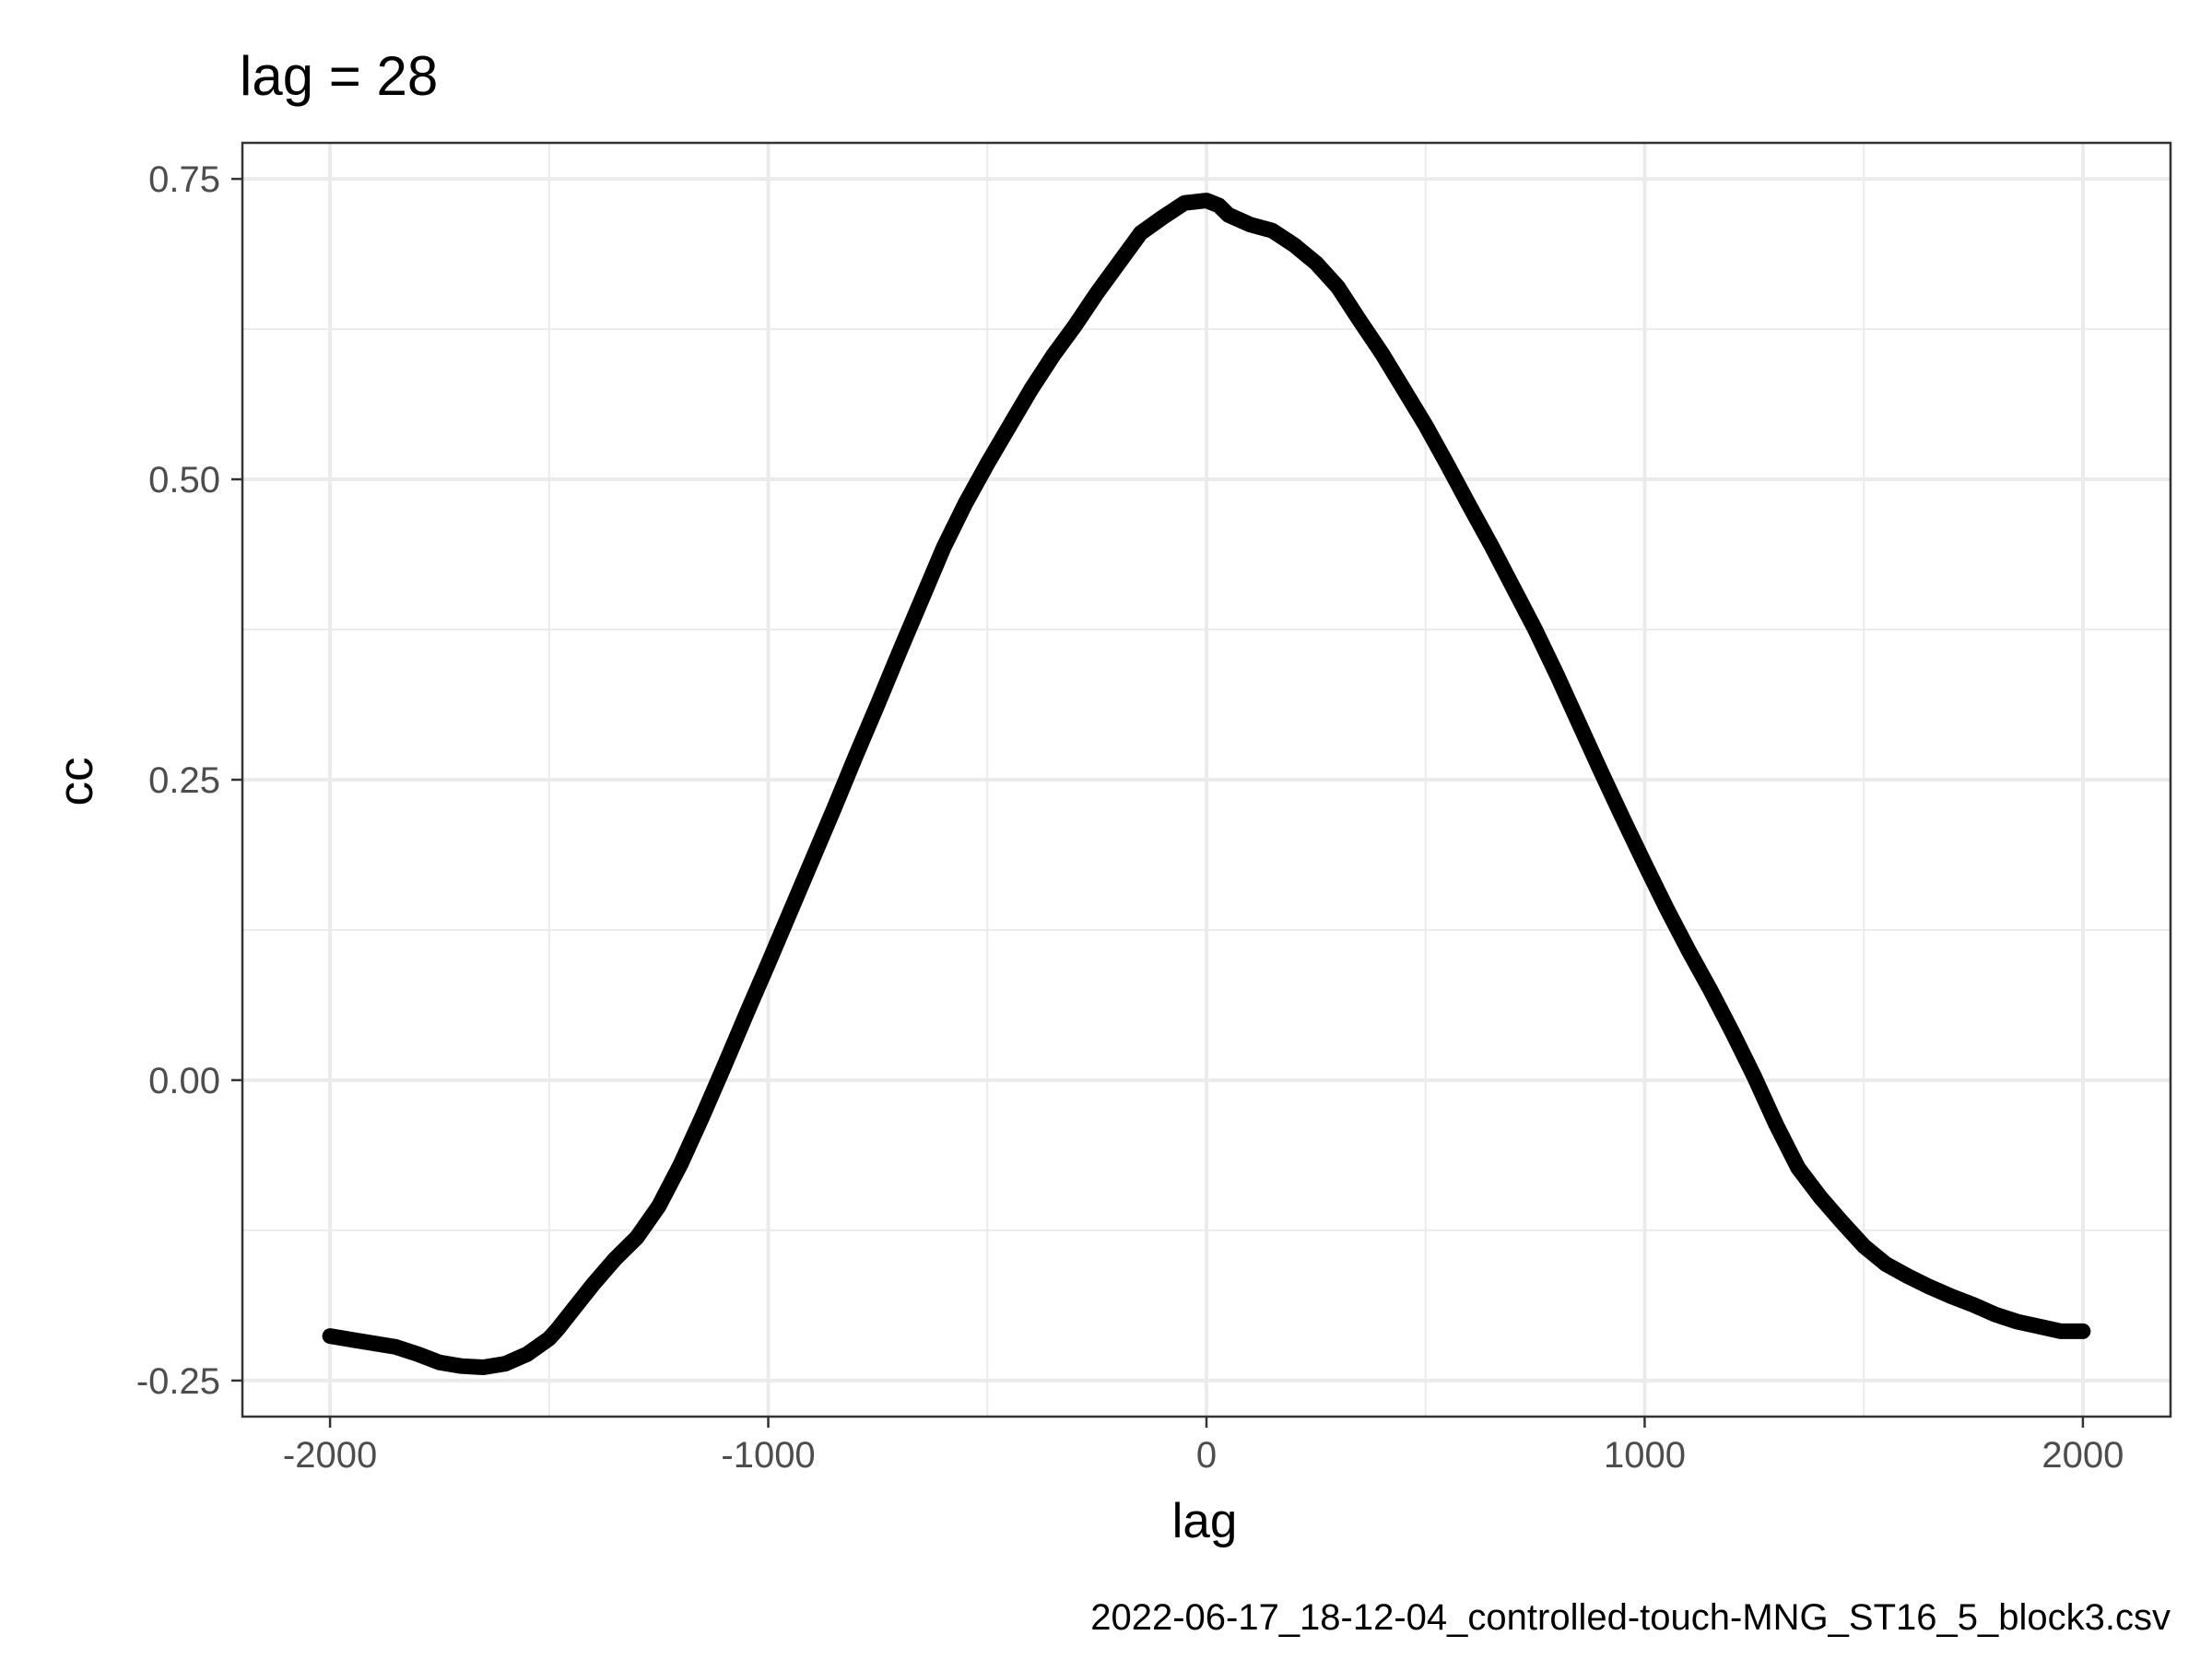 This screenshot has width=2212, height=1659. What do you see at coordinates (339, 76) in the screenshot?
I see `chart-title: lag = 28` at bounding box center [339, 76].